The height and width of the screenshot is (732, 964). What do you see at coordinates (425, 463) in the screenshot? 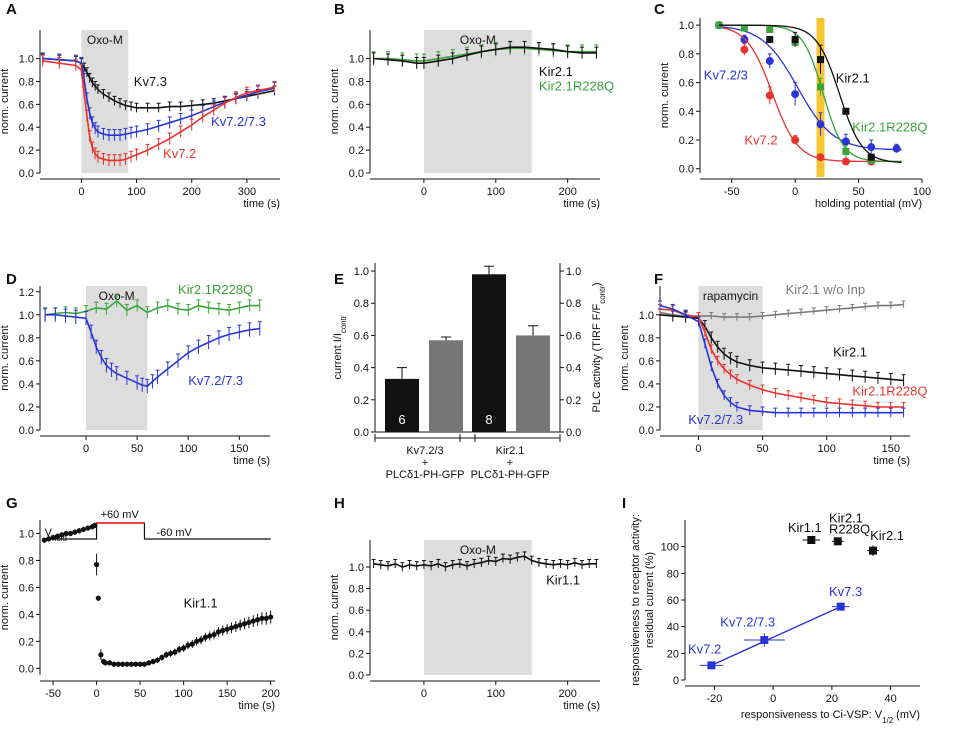
I see `group-plus: +` at bounding box center [425, 463].